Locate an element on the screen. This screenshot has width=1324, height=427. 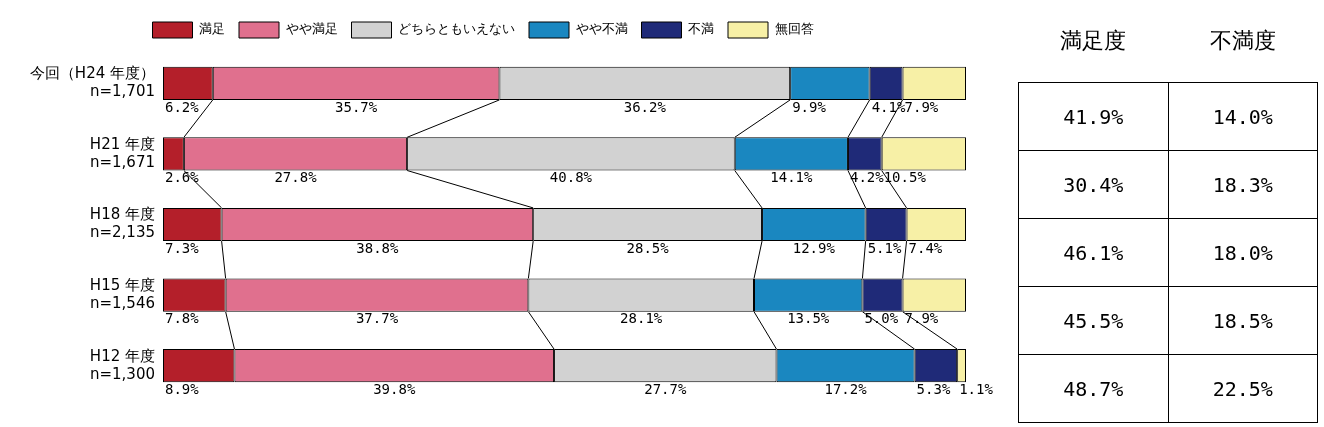
text: 22.5% is located at coordinates (1242, 388).